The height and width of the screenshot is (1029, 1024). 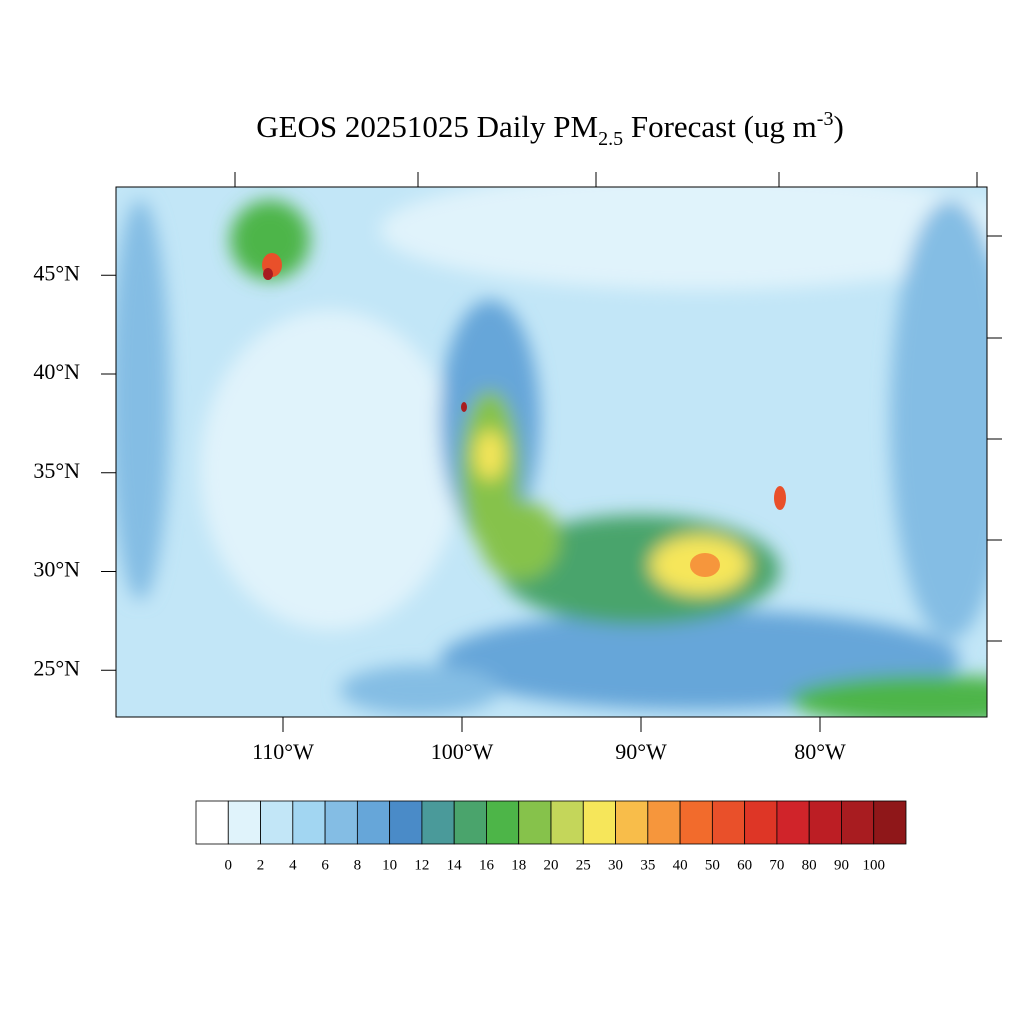 What do you see at coordinates (615, 865) in the screenshot?
I see `colorbar-label: 30` at bounding box center [615, 865].